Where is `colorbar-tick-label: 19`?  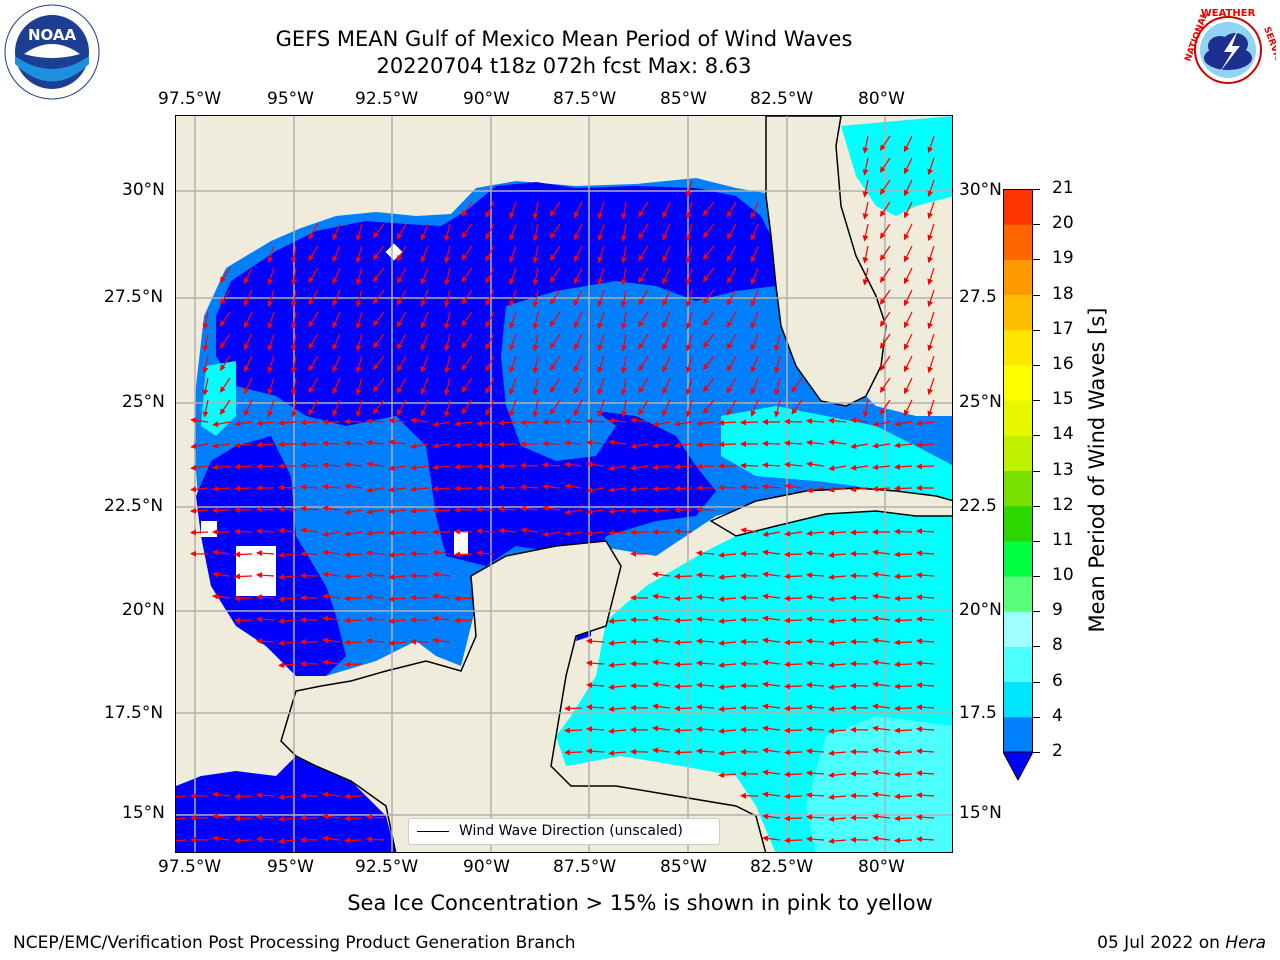 colorbar-tick-label: 19 is located at coordinates (1063, 258).